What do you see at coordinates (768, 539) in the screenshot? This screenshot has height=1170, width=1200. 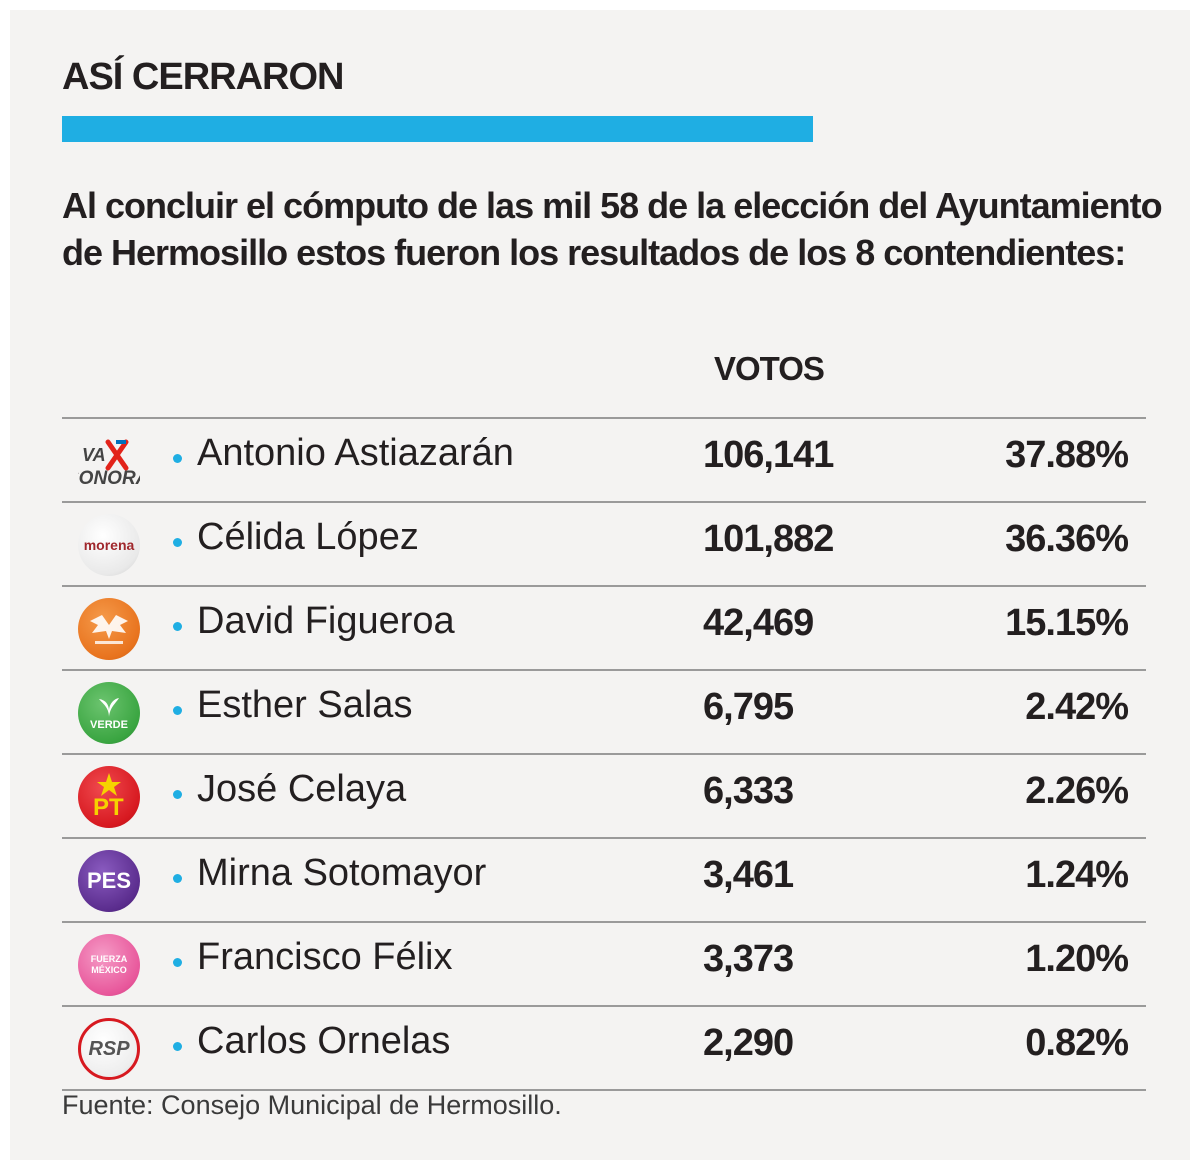 I see `vote-count: 101,882` at bounding box center [768, 539].